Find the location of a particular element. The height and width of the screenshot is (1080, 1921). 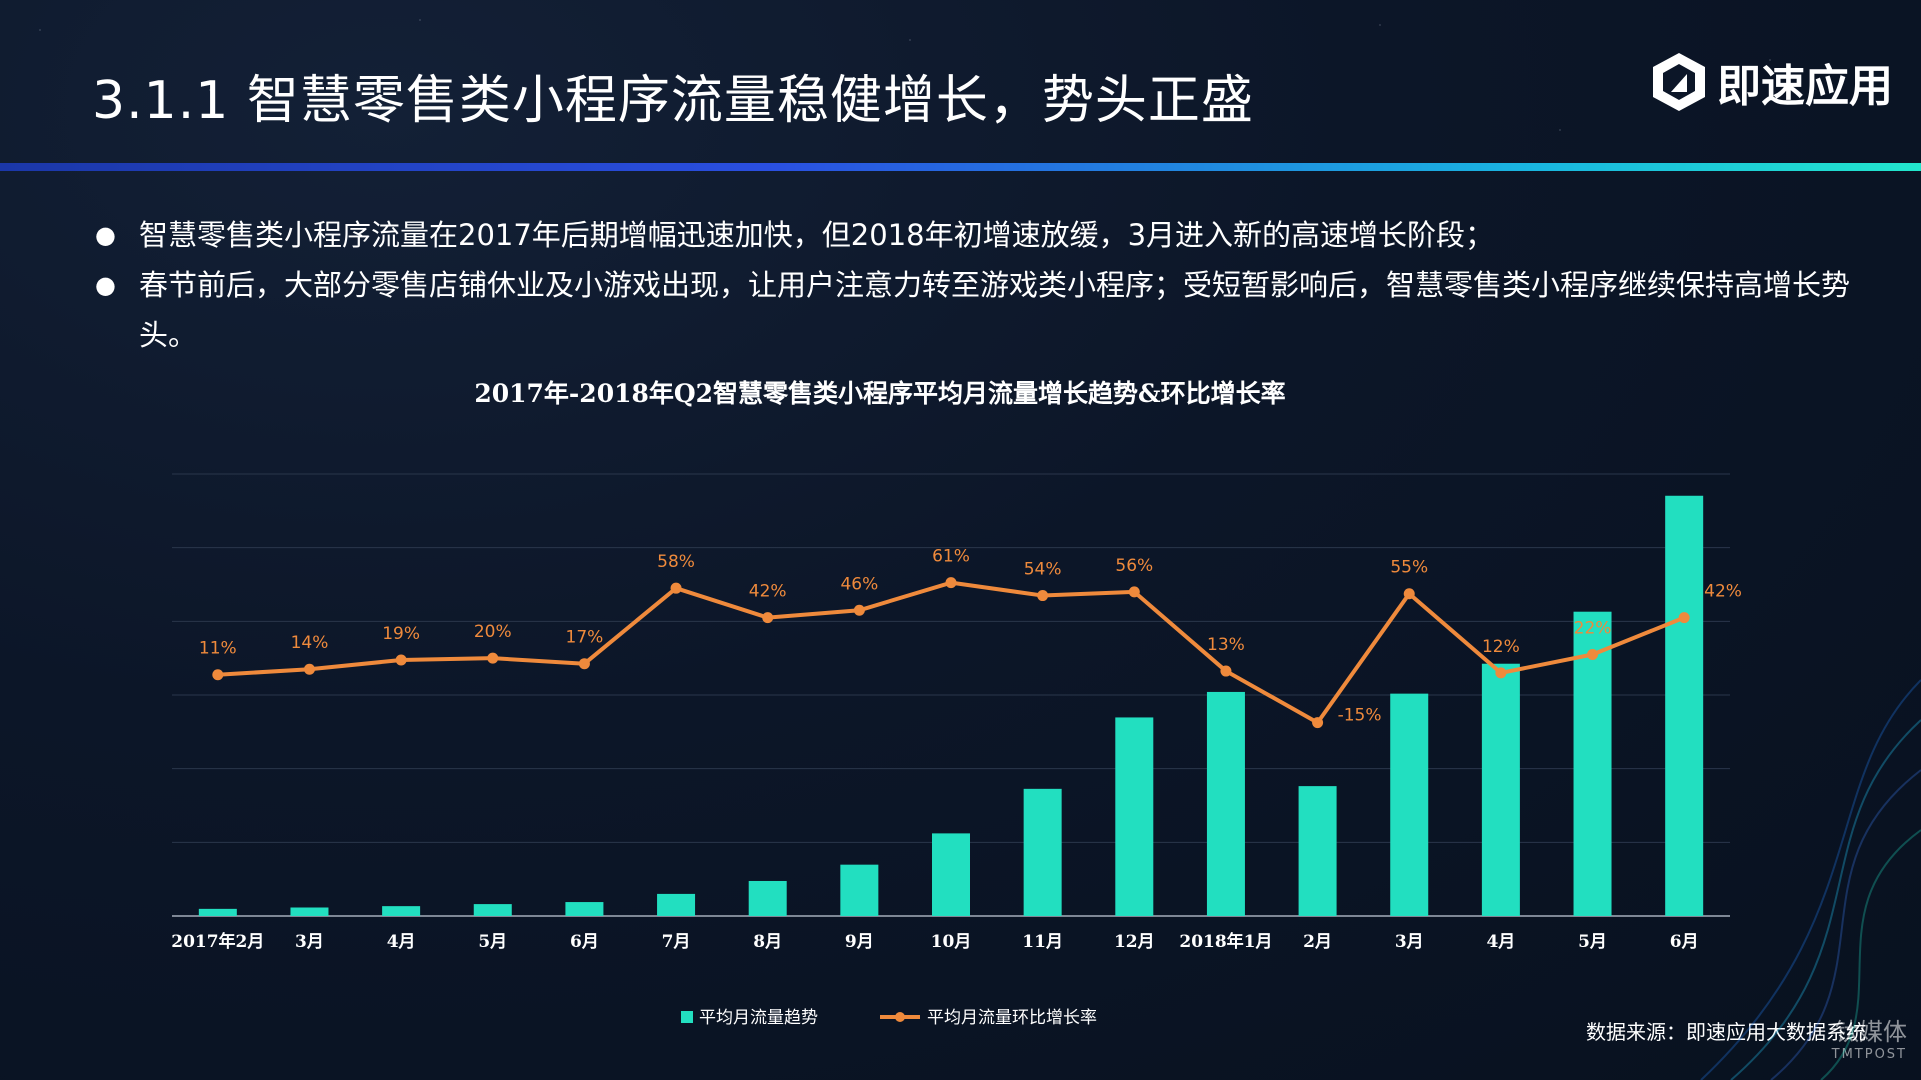

x-tick-label: 2017年2月 is located at coordinates (217, 941).